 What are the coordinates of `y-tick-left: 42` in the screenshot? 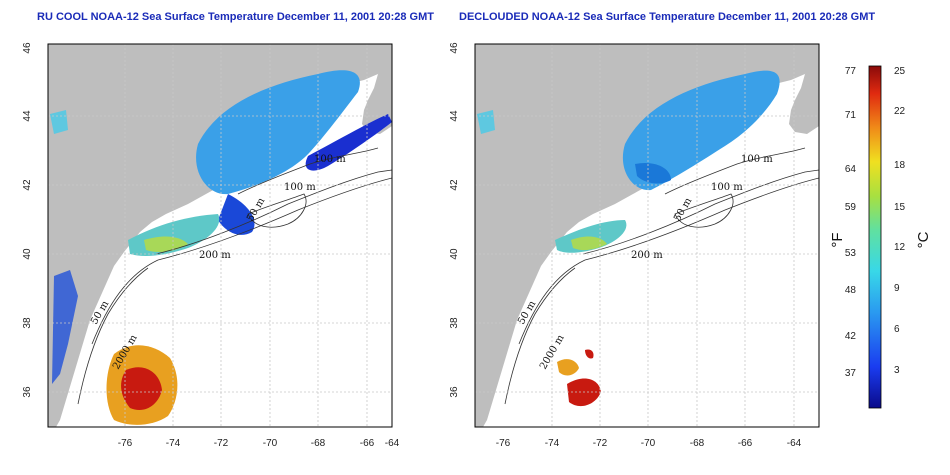 It's located at (27, 185).